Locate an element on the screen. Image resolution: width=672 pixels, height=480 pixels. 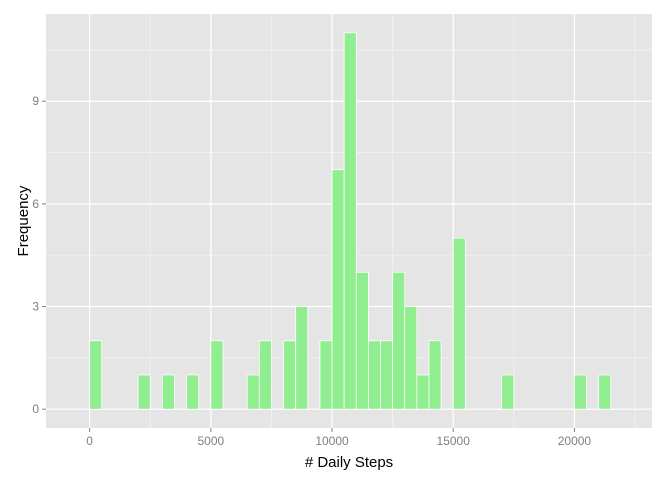
y-tick-label: 3 is located at coordinates (35, 307).